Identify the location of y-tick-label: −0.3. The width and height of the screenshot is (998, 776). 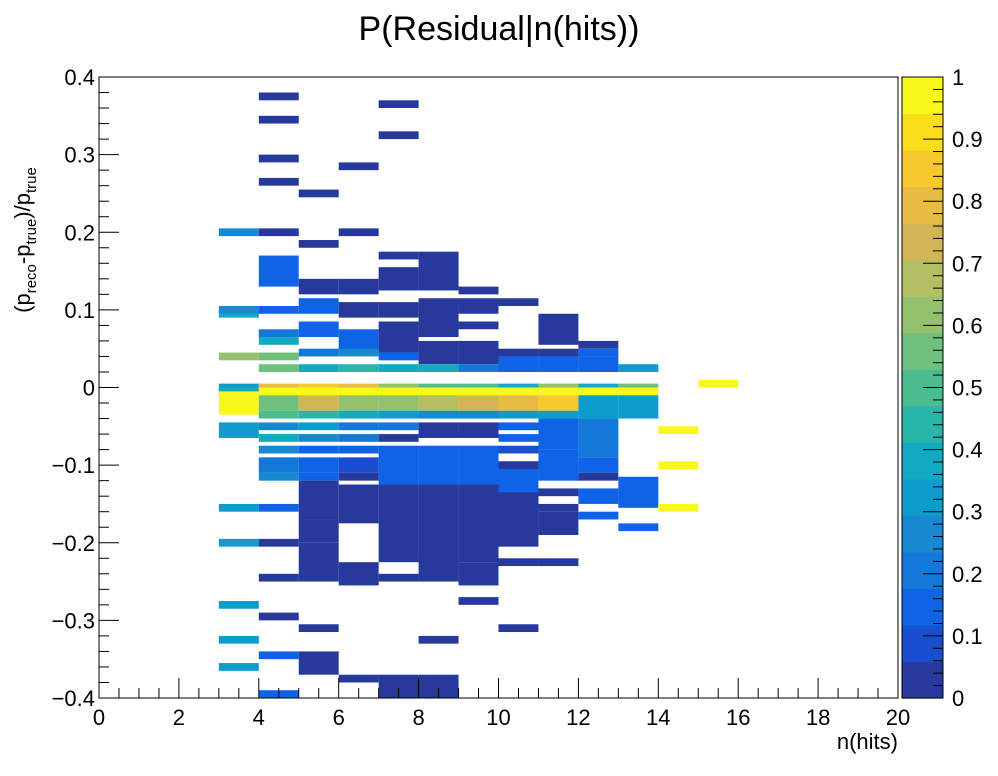
(73, 620).